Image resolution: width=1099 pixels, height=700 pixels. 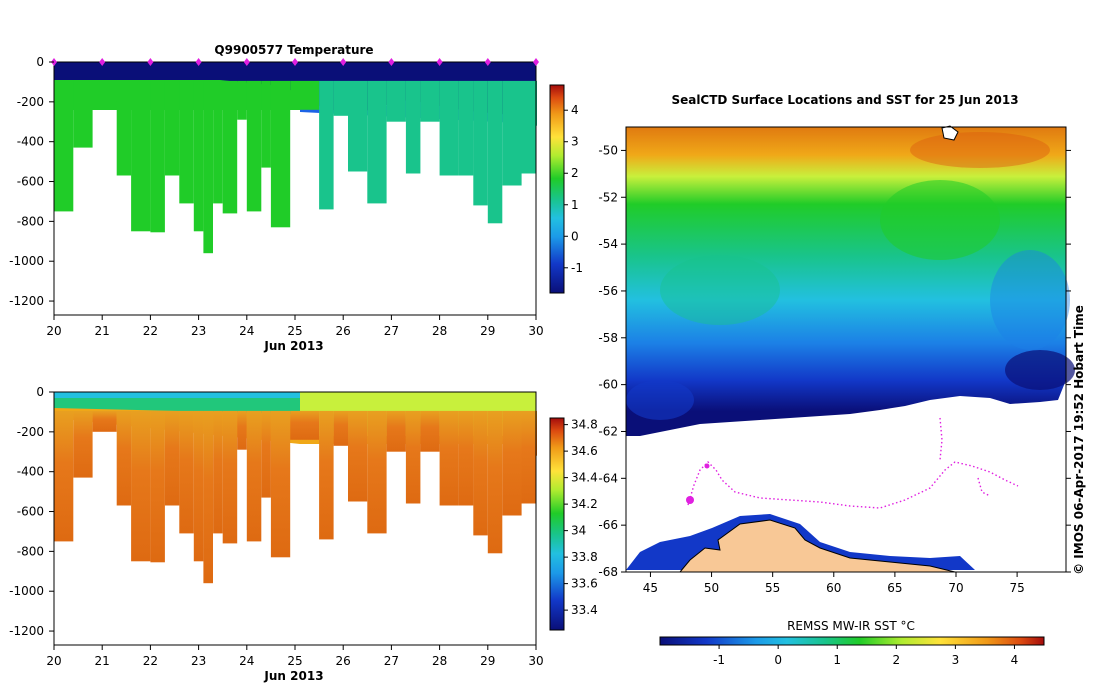 What do you see at coordinates (1016, 588) in the screenshot?
I see `lon-tick-label: 75` at bounding box center [1016, 588].